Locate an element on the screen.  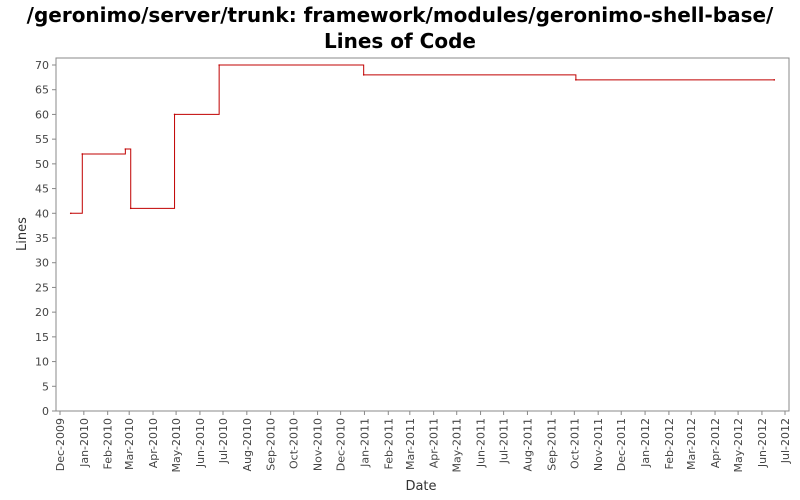
y-tick-label: 30 is located at coordinates (42, 263).